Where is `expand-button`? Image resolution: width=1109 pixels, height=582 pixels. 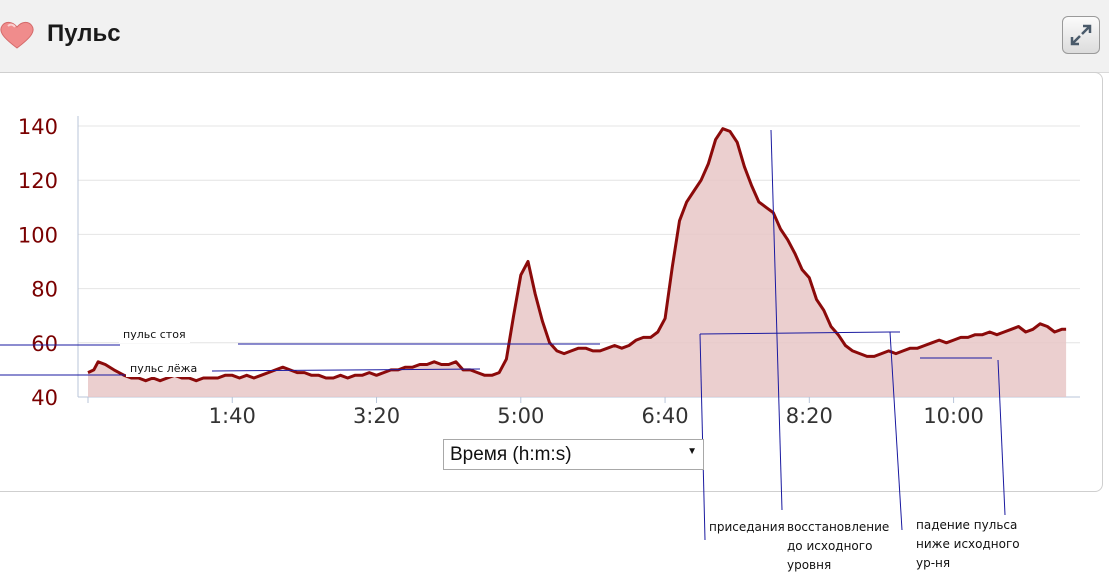
expand-button is located at coordinates (1081, 35).